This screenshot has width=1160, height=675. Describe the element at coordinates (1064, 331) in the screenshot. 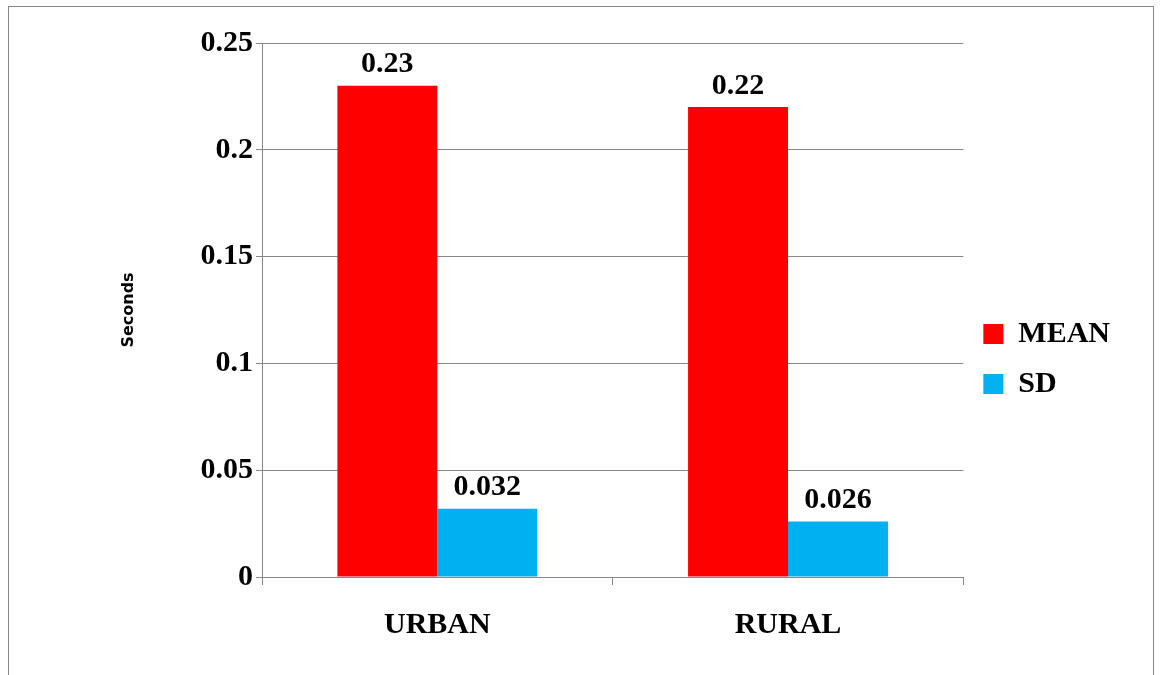

I see `legend-label: MEAN` at that location.